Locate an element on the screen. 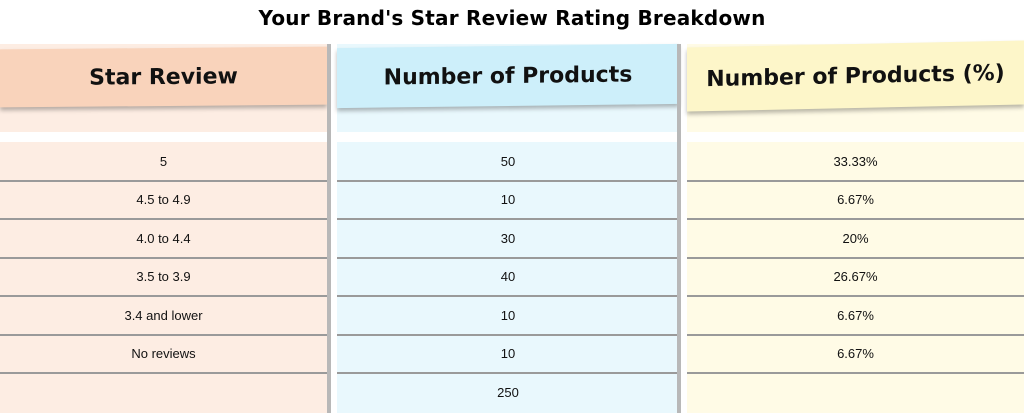  table-cell-number-of-products: 30 is located at coordinates (508, 238).